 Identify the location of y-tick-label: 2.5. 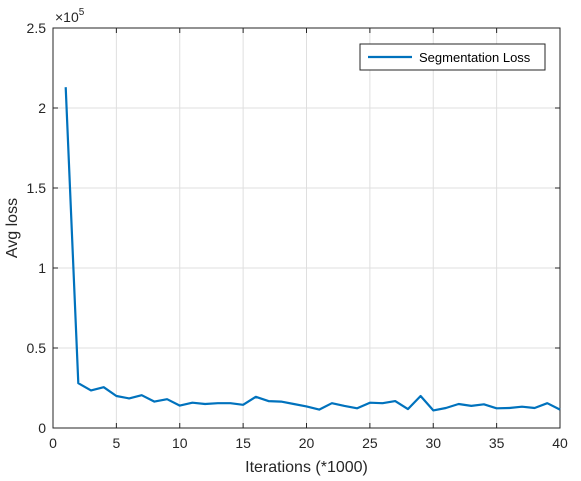
(37, 28).